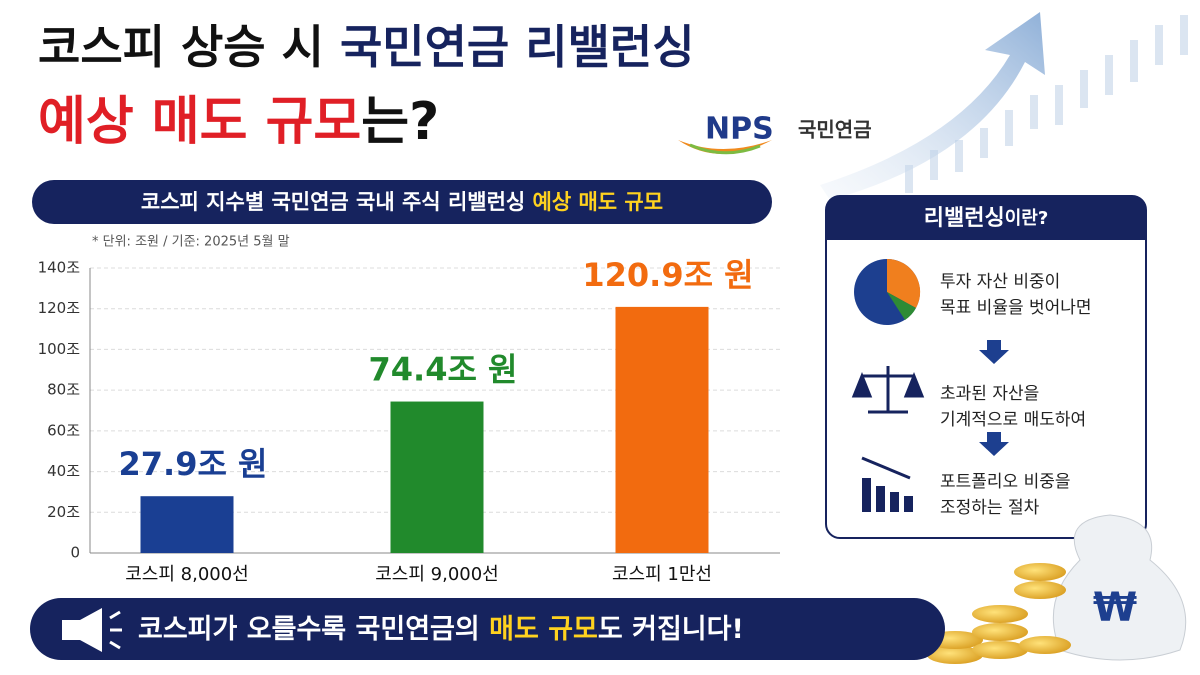 This screenshot has width=1200, height=675. What do you see at coordinates (1005, 482) in the screenshot?
I see `step-text: 포트폴리오 비중을` at bounding box center [1005, 482].